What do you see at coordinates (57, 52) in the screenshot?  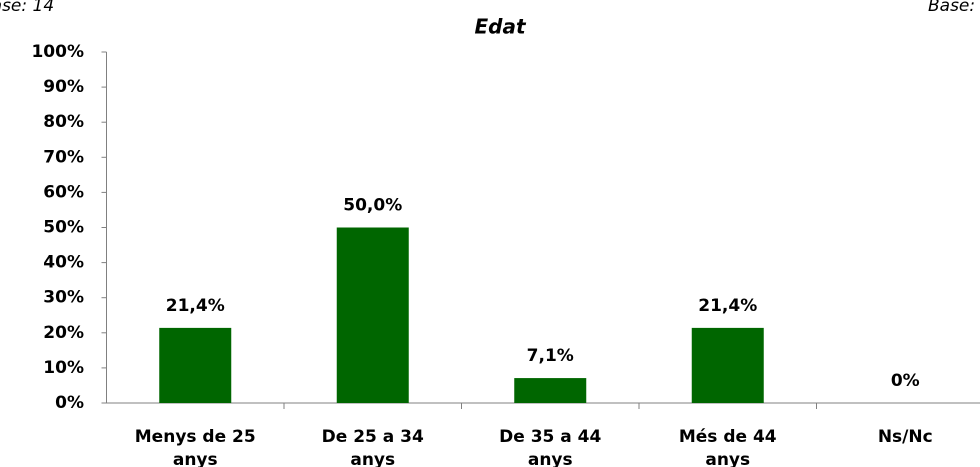 I see `y-tick-label: 100%` at bounding box center [57, 52].